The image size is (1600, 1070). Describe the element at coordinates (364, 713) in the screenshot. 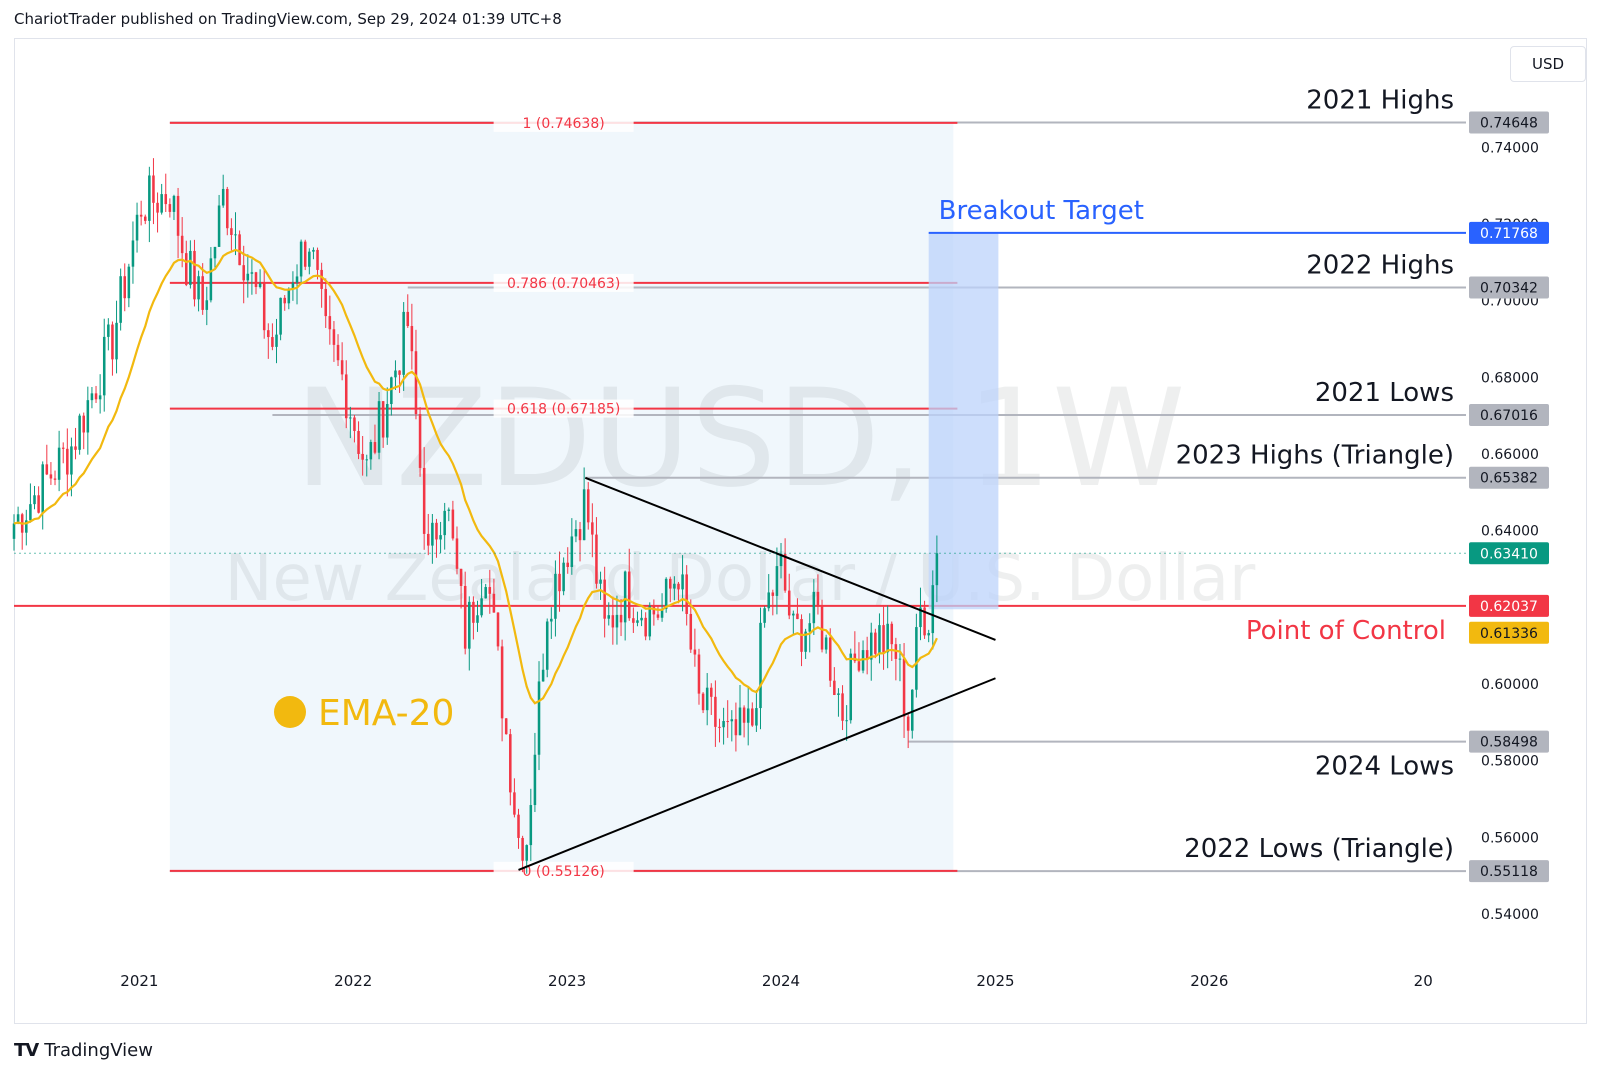

I see `annotations: EMA-20` at that location.